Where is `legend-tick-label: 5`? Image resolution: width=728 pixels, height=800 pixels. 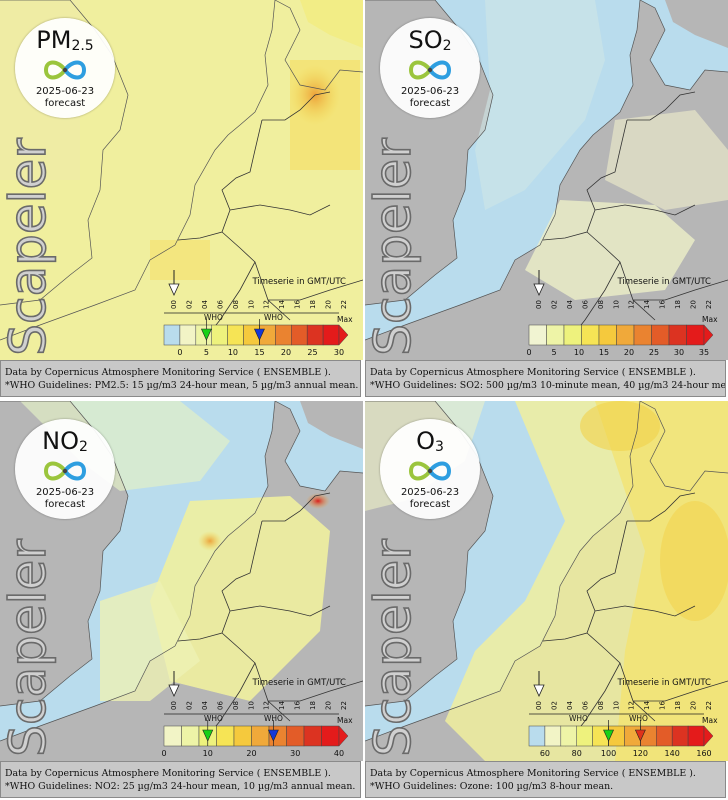
legend-tick-label: 5 is located at coordinates (206, 352).